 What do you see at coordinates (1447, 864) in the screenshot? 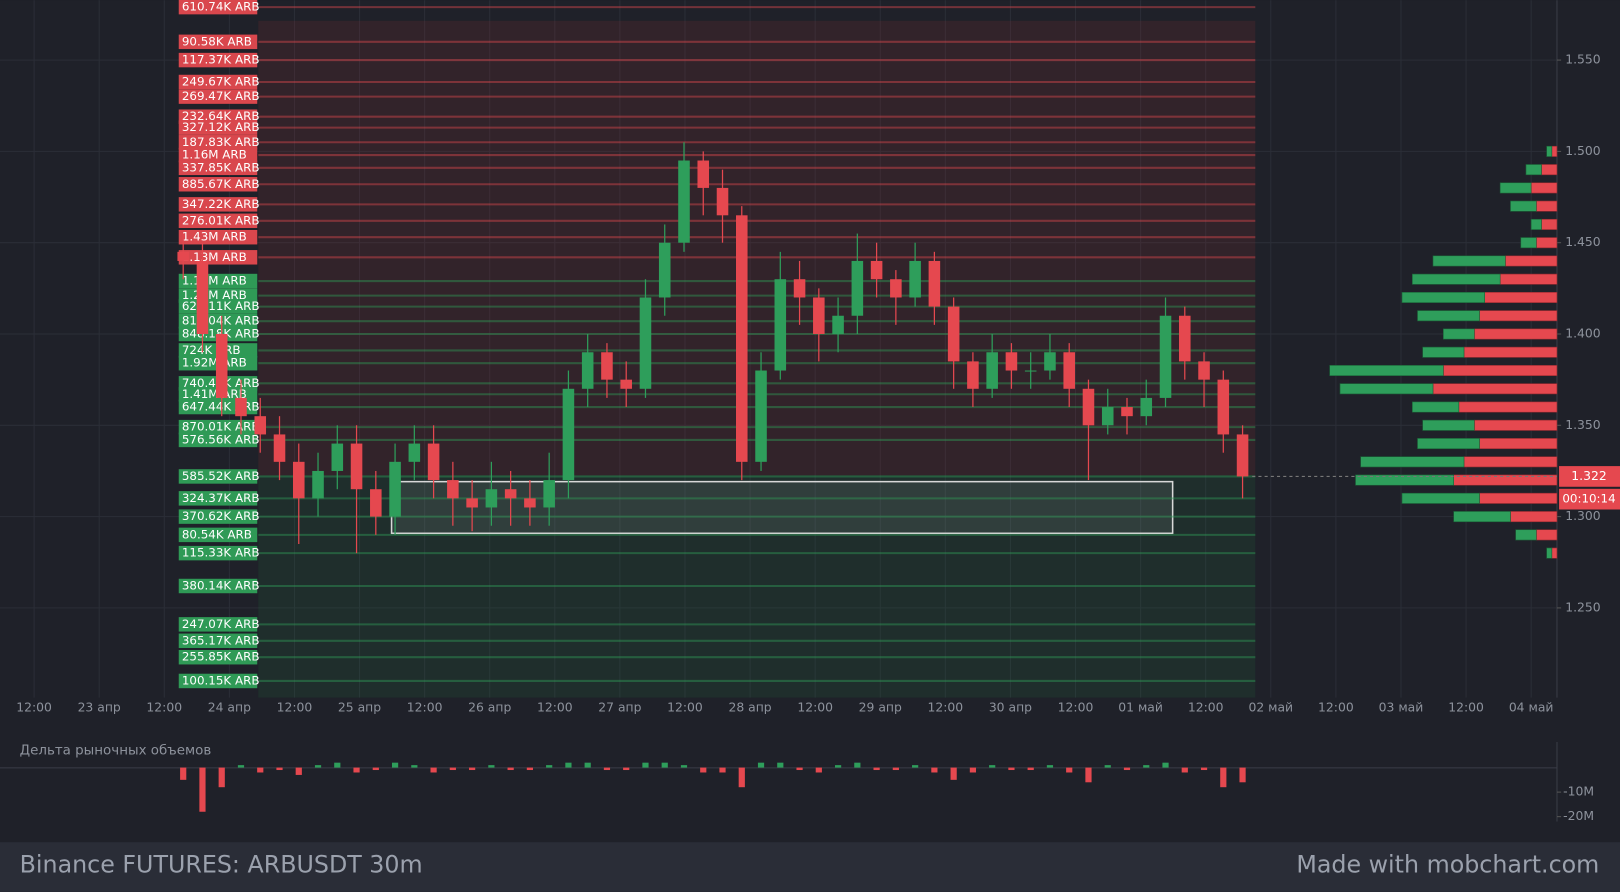
I see `footer-credit: Made with mobchart.com` at bounding box center [1447, 864].